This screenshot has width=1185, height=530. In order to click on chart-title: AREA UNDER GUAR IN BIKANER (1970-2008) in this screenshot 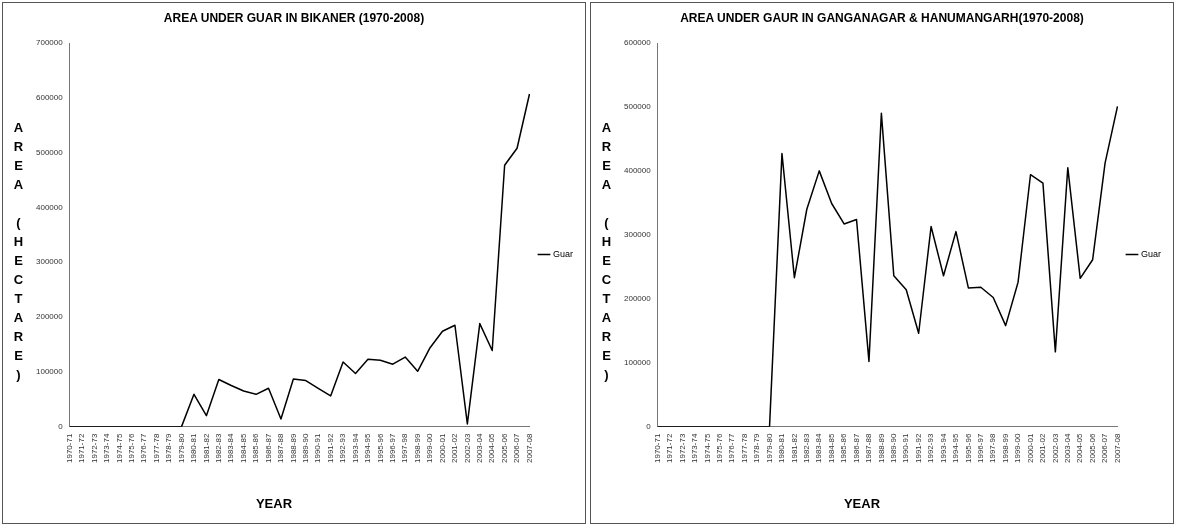, I will do `click(294, 18)`.